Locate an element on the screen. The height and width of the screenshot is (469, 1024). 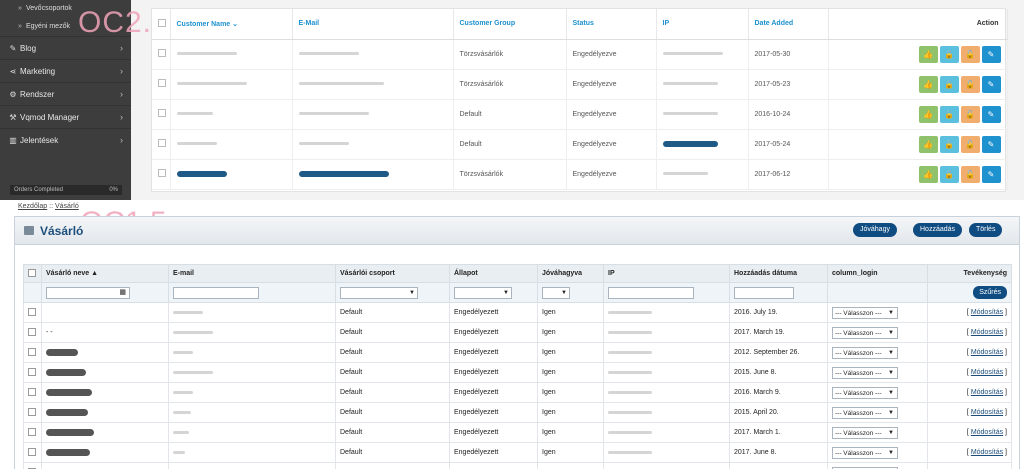
filter-group-select: ▼ is located at coordinates (379, 292).